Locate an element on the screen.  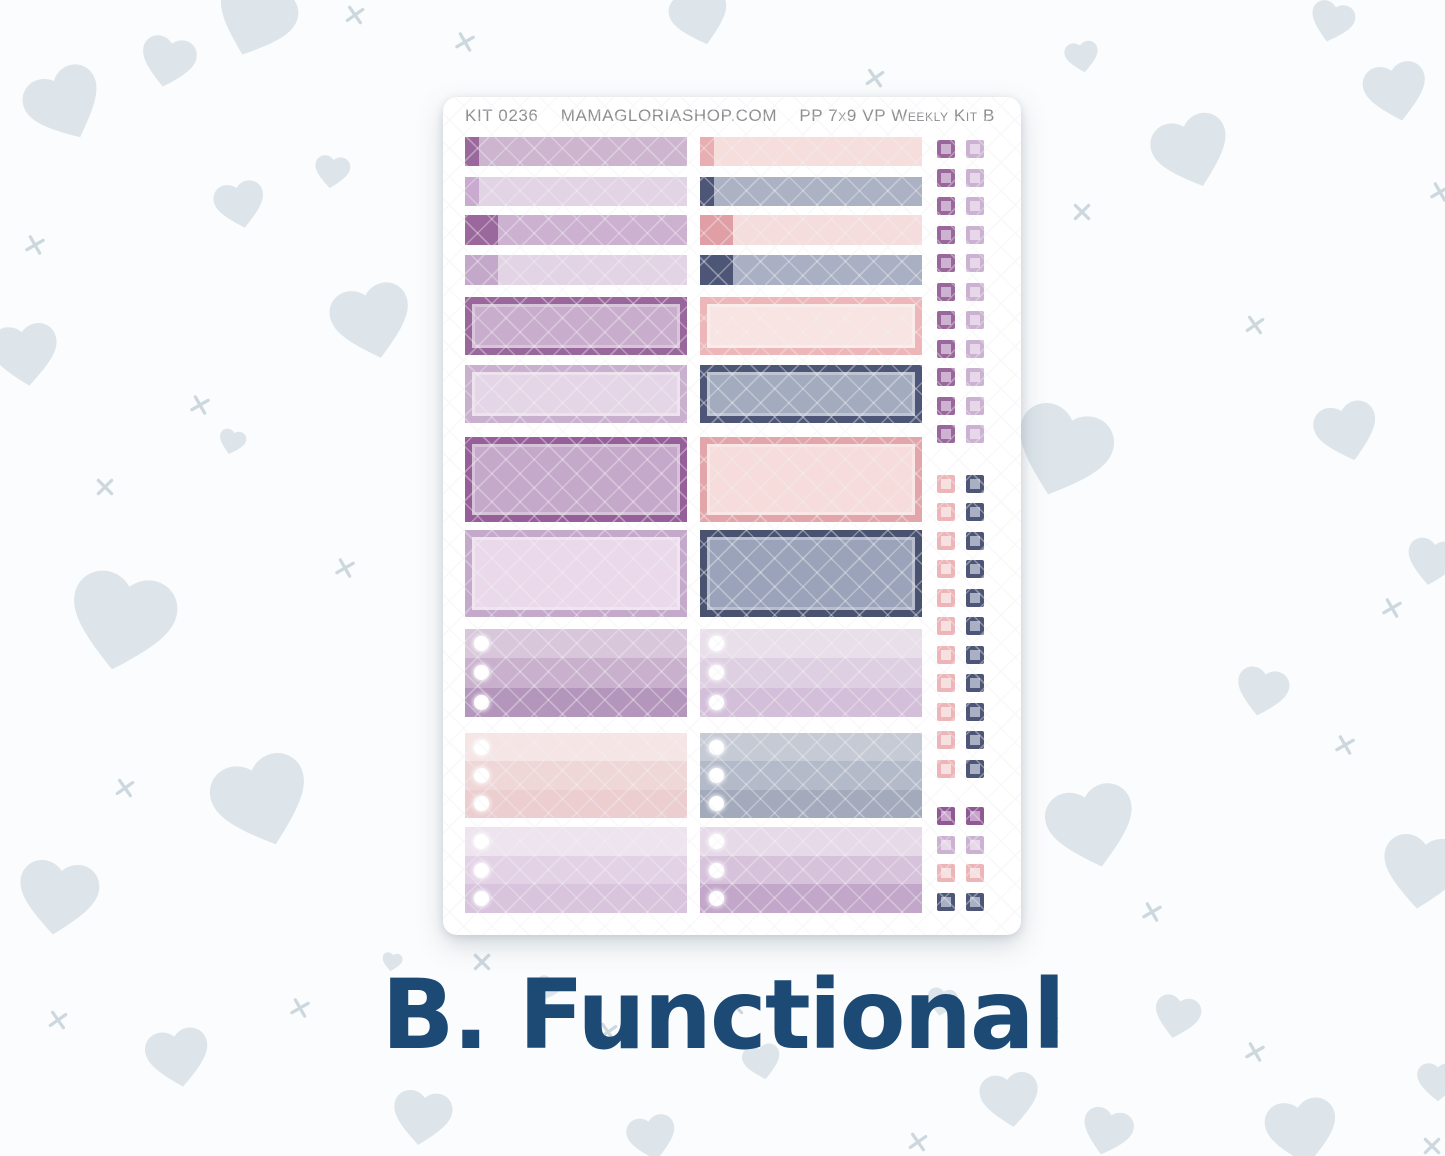
caption: B. Functional is located at coordinates (723, 1015).